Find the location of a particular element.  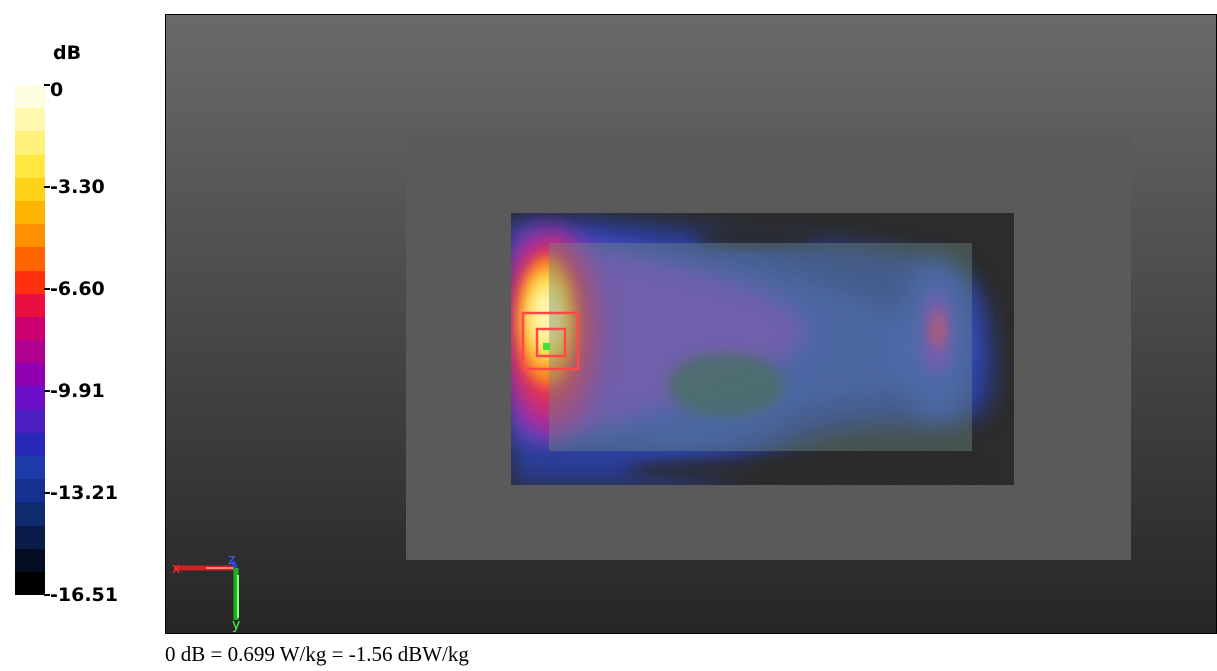

colorbar-legend: dB 0 -3.30 -6.60 -9.91 -13.21 -16.51 is located at coordinates (82, 320).